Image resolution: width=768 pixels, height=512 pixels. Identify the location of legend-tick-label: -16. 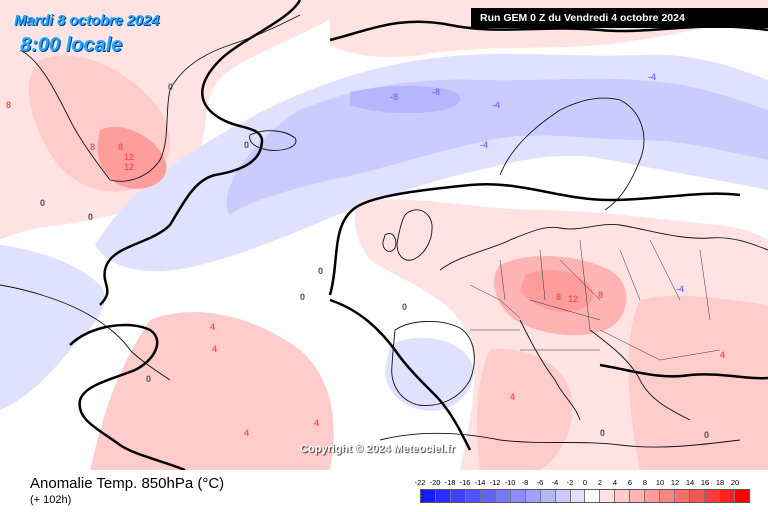
(465, 482).